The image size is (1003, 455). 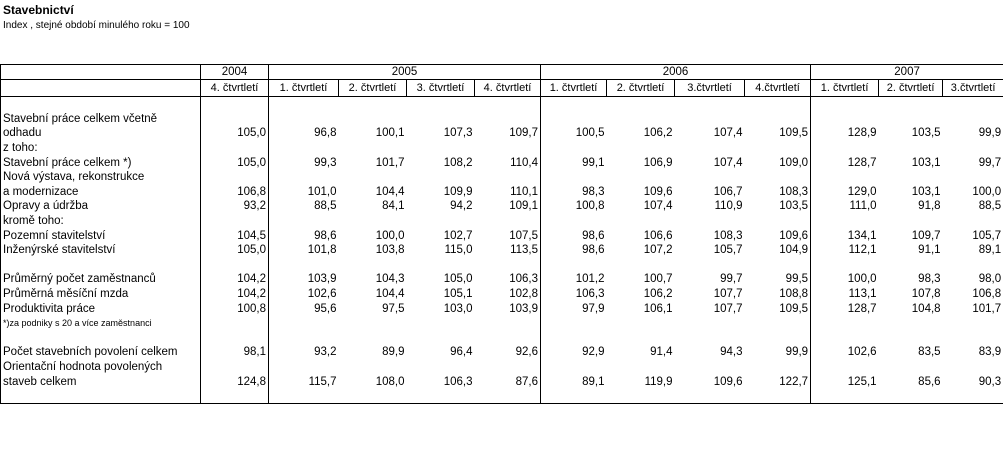 What do you see at coordinates (794, 162) in the screenshot?
I see `value-cell: 109,0` at bounding box center [794, 162].